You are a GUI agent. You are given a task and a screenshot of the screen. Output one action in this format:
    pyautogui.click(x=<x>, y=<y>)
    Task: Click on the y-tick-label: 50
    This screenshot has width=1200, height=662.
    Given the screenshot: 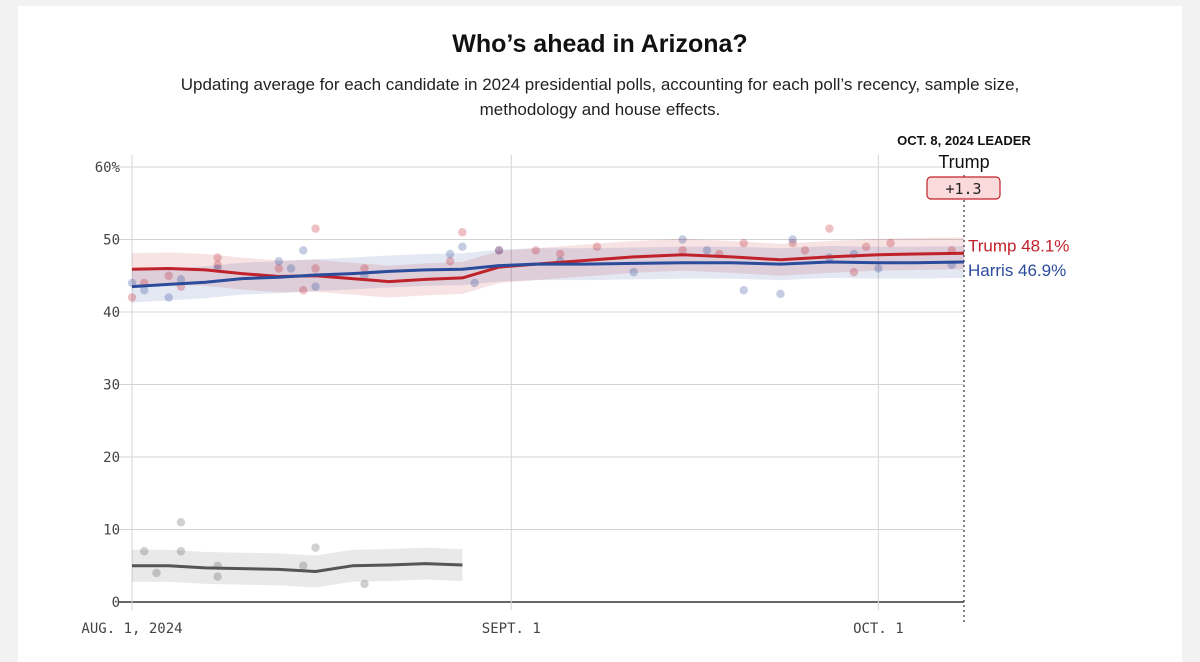 What is the action you would take?
    pyautogui.click(x=111, y=241)
    